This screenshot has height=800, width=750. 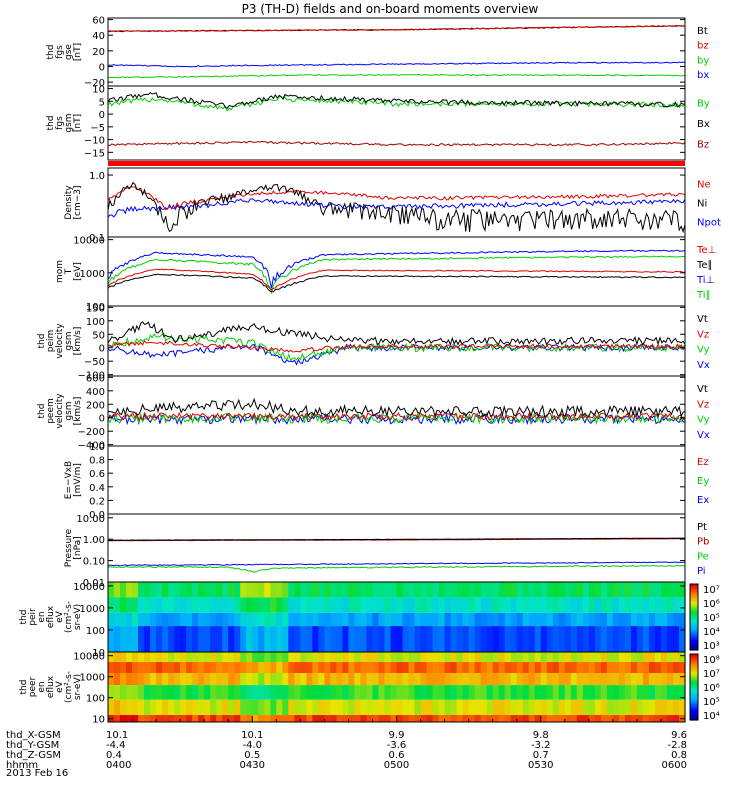 What do you see at coordinates (97, 447) in the screenshot?
I see `efield-ytick-label: 1.0` at bounding box center [97, 447].